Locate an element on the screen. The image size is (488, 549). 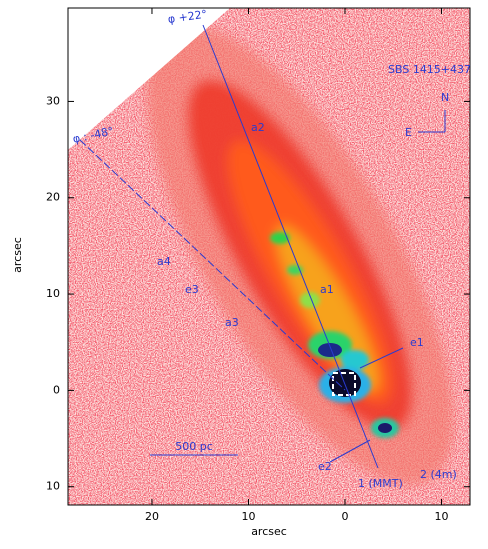
region-label: a4 is located at coordinates (164, 261).